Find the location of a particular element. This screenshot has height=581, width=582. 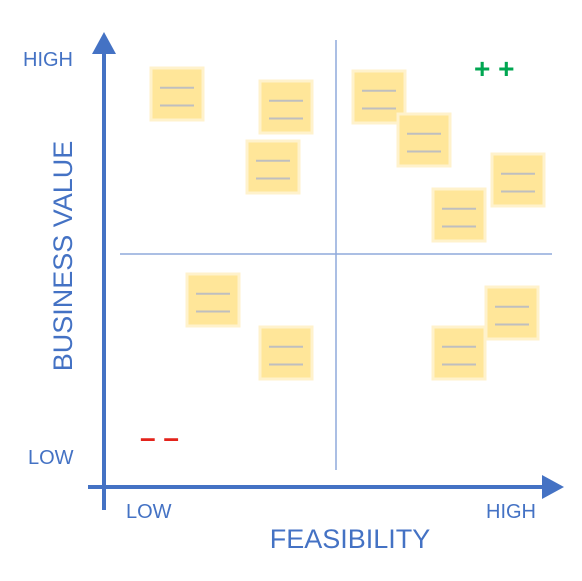

x-axis-high-label: HIGH is located at coordinates (511, 512).